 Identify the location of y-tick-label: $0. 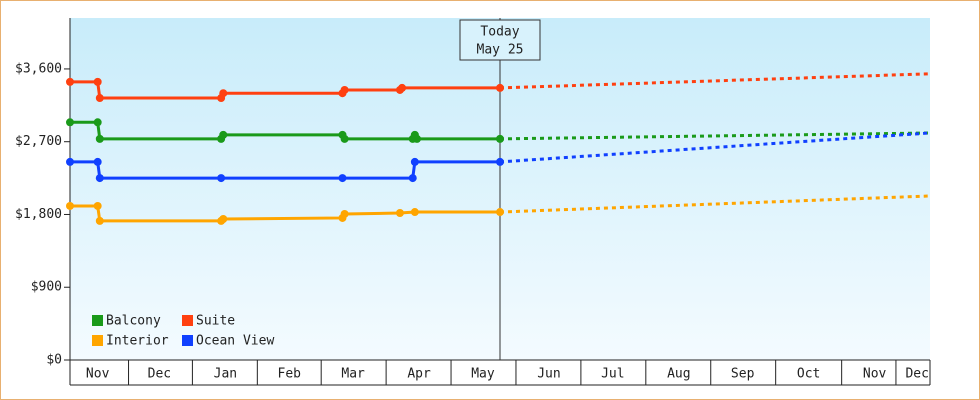
(54, 360).